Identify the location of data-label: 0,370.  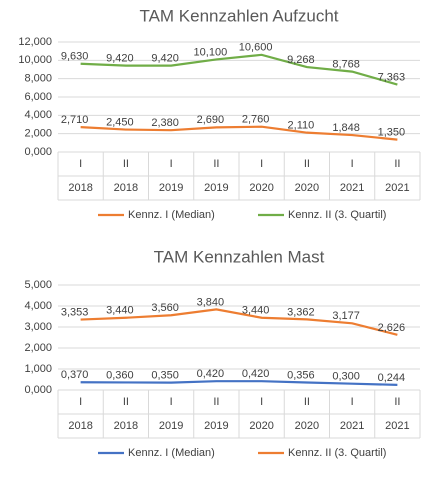
(75, 375).